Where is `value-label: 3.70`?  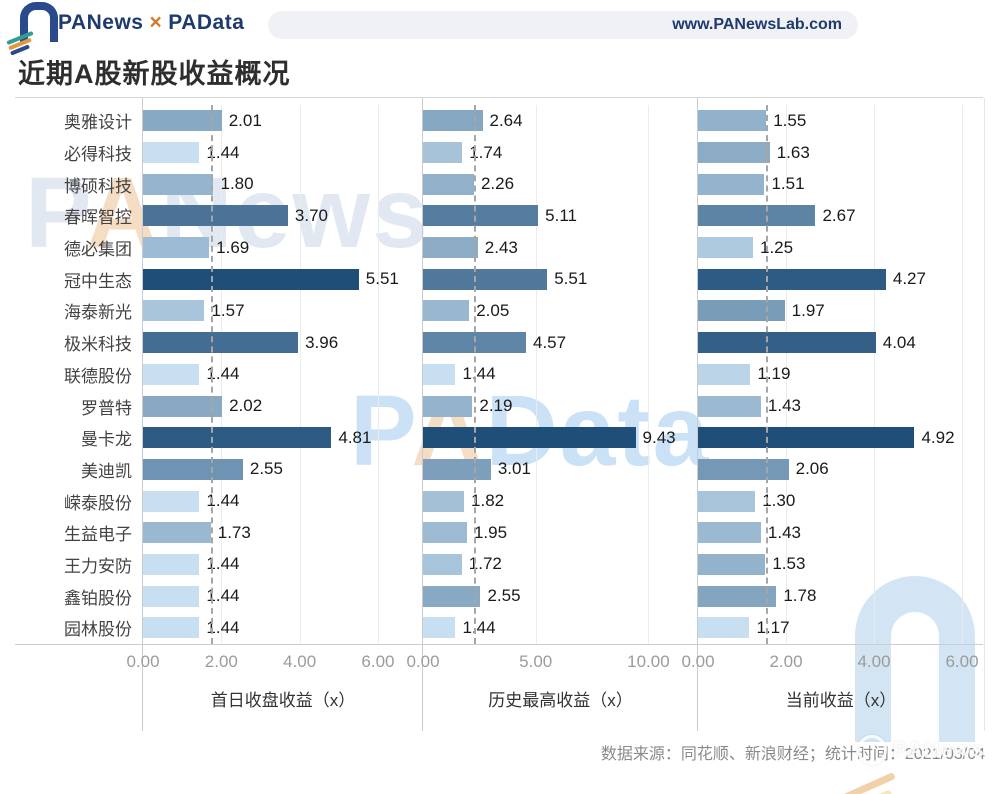 value-label: 3.70 is located at coordinates (311, 215).